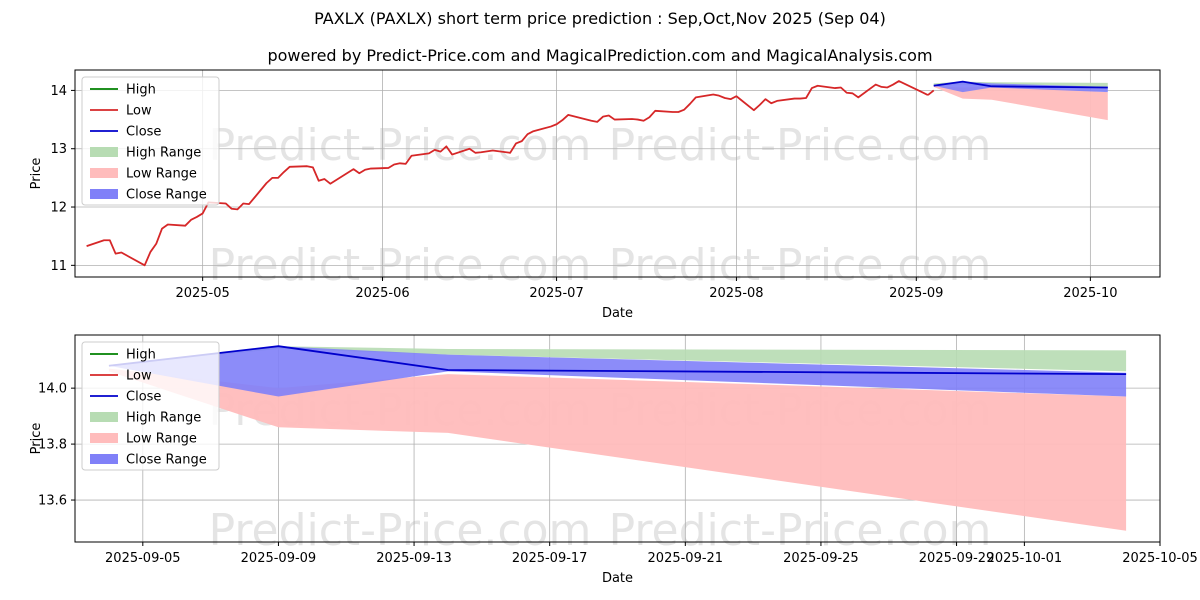  What do you see at coordinates (617, 313) in the screenshot?
I see `top-x-axis-label: Date` at bounding box center [617, 313].